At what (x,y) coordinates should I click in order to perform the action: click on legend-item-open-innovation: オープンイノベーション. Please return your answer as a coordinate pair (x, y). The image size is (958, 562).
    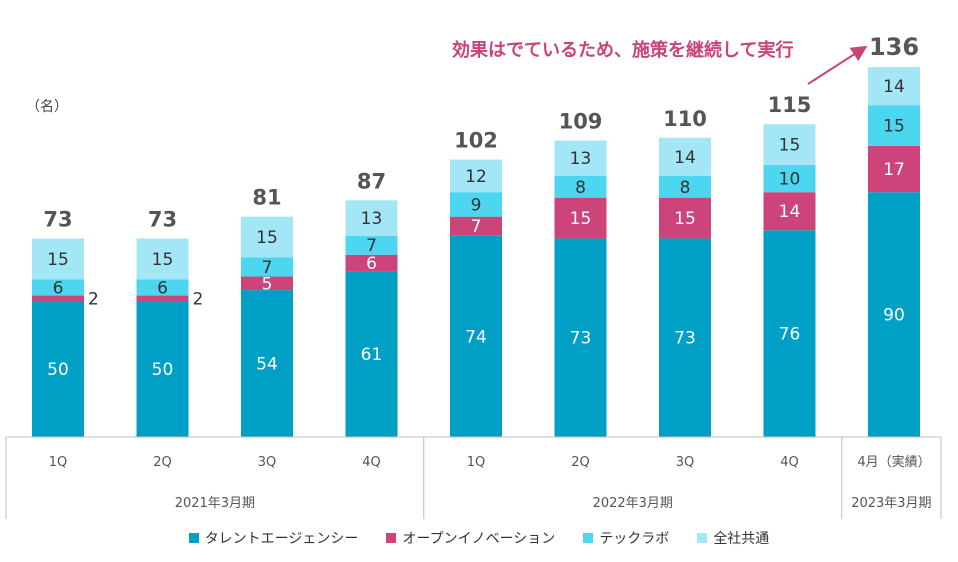
    Looking at the image, I should click on (470, 538).